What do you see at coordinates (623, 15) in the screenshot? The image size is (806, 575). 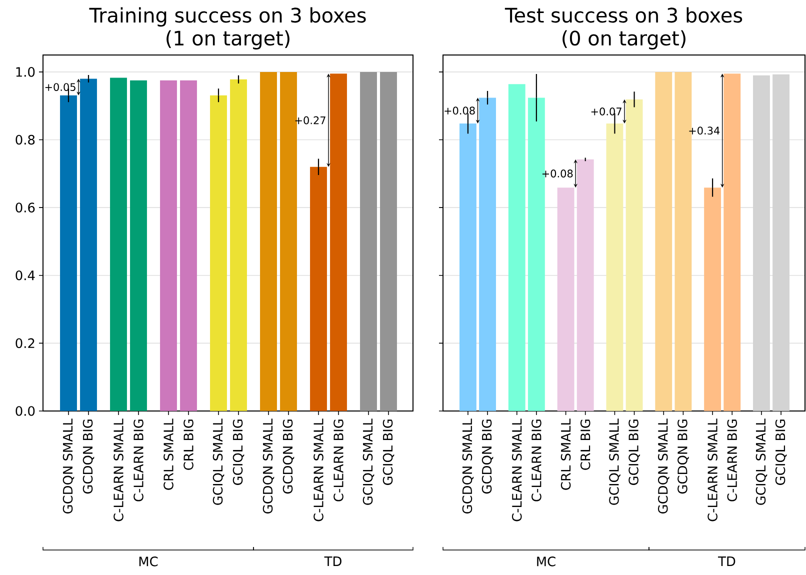 I see `chart-title: Test success on 3 boxes` at bounding box center [623, 15].